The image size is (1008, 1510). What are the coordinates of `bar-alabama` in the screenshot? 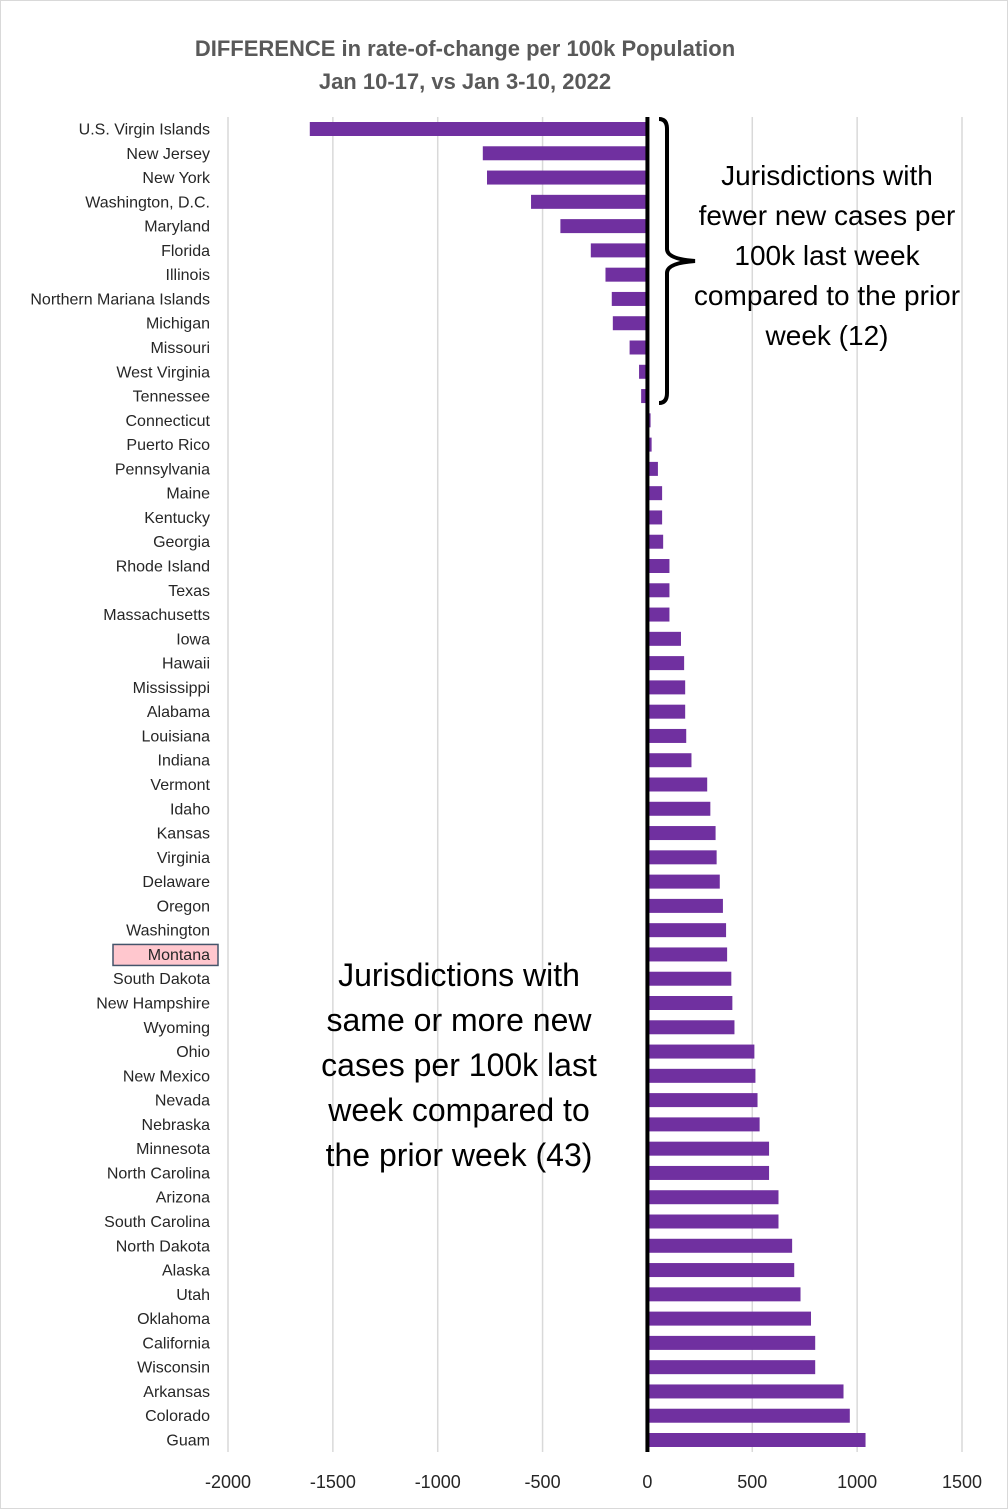 It's located at (666, 711).